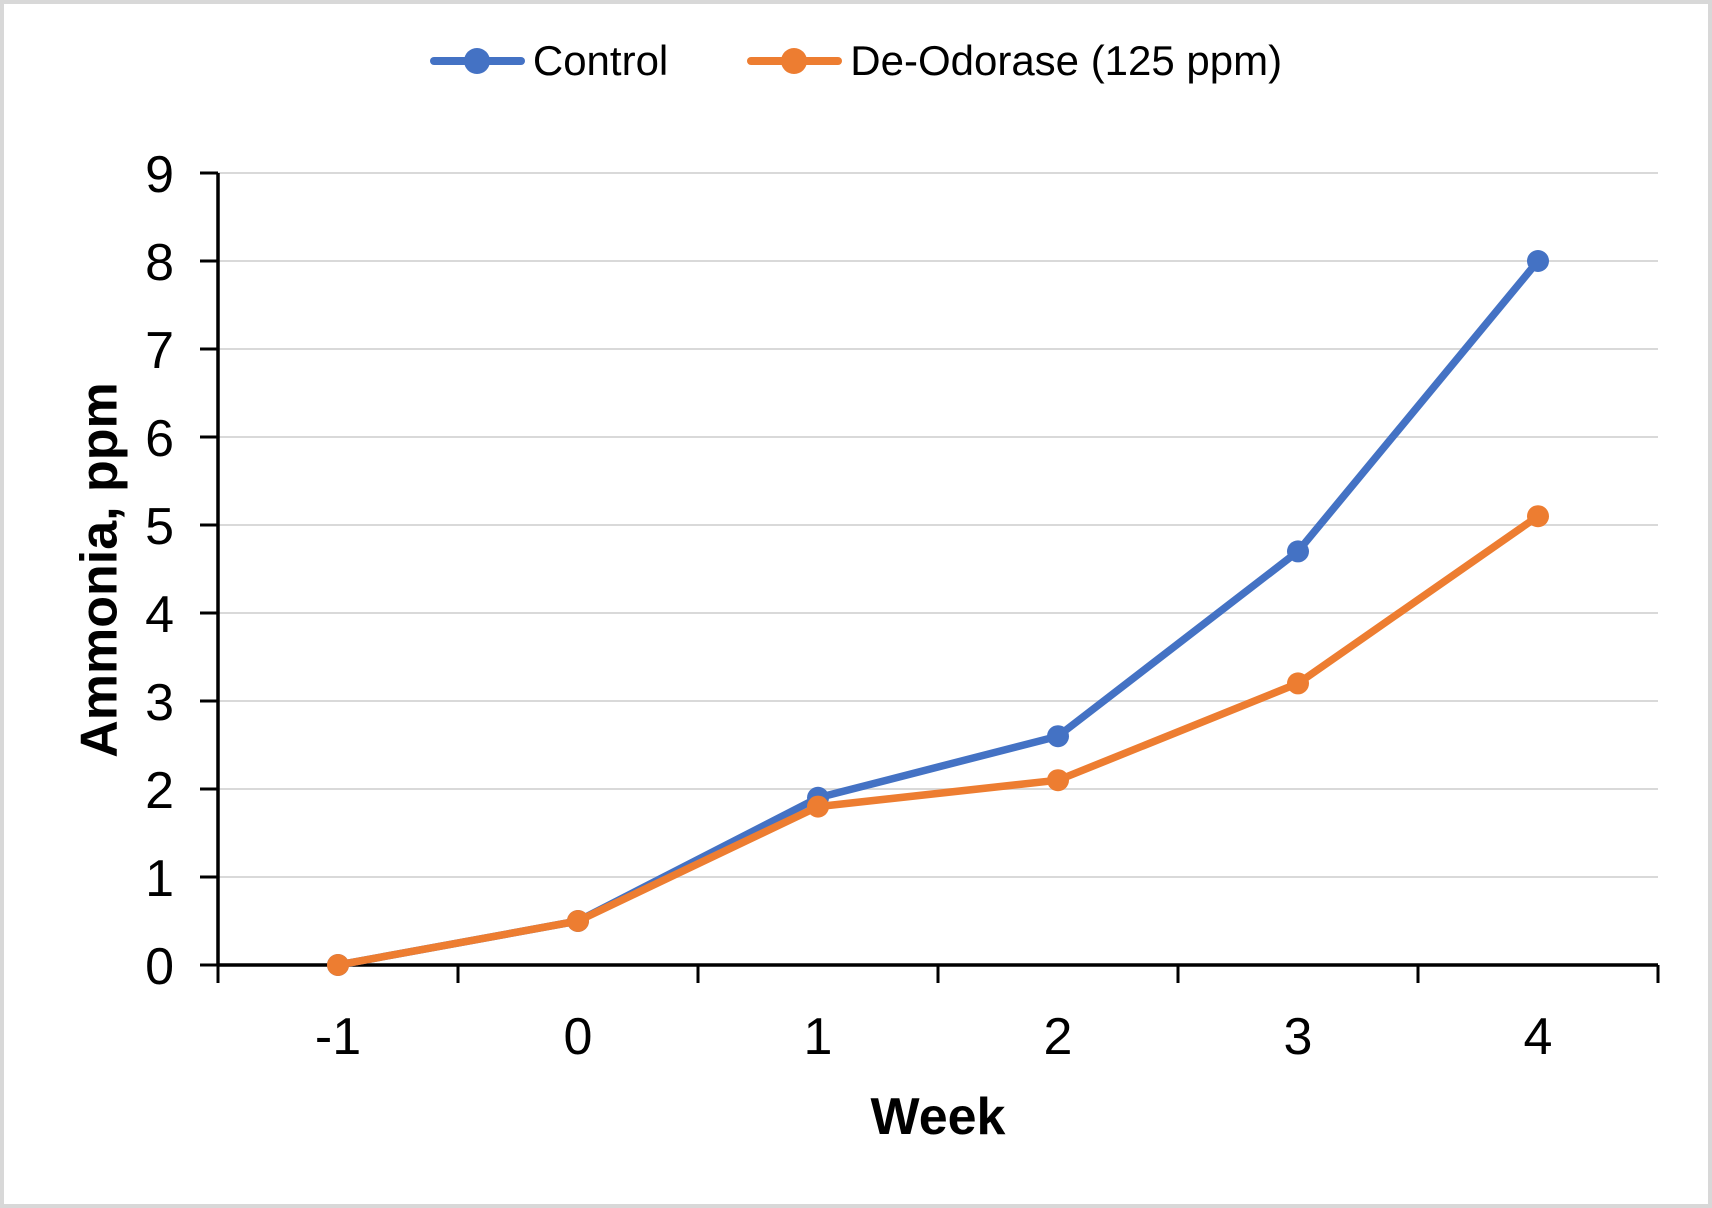 This screenshot has width=1712, height=1208. What do you see at coordinates (578, 1037) in the screenshot?
I see `x-tick-label-0: 0` at bounding box center [578, 1037].